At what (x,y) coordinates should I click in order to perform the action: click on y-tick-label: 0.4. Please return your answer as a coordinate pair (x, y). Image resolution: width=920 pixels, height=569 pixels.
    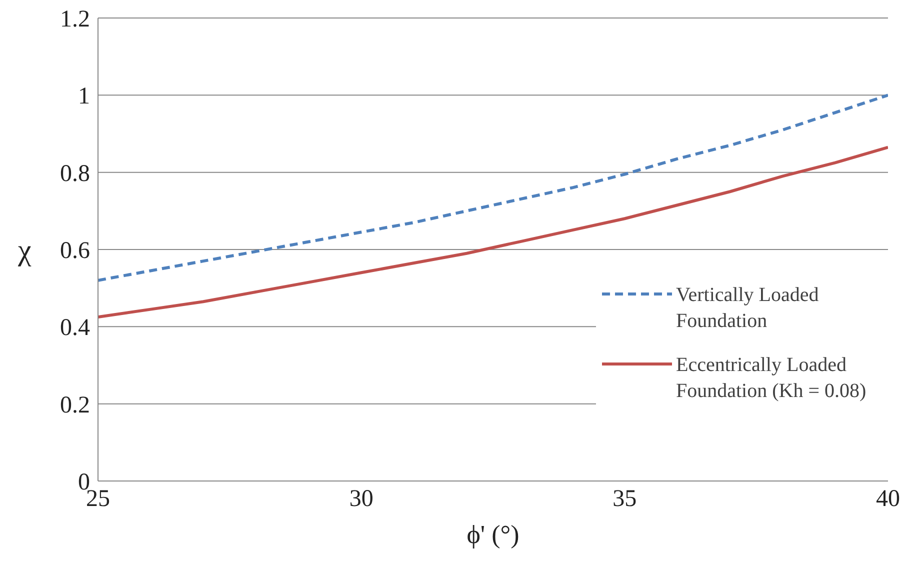
    Looking at the image, I should click on (75, 328).